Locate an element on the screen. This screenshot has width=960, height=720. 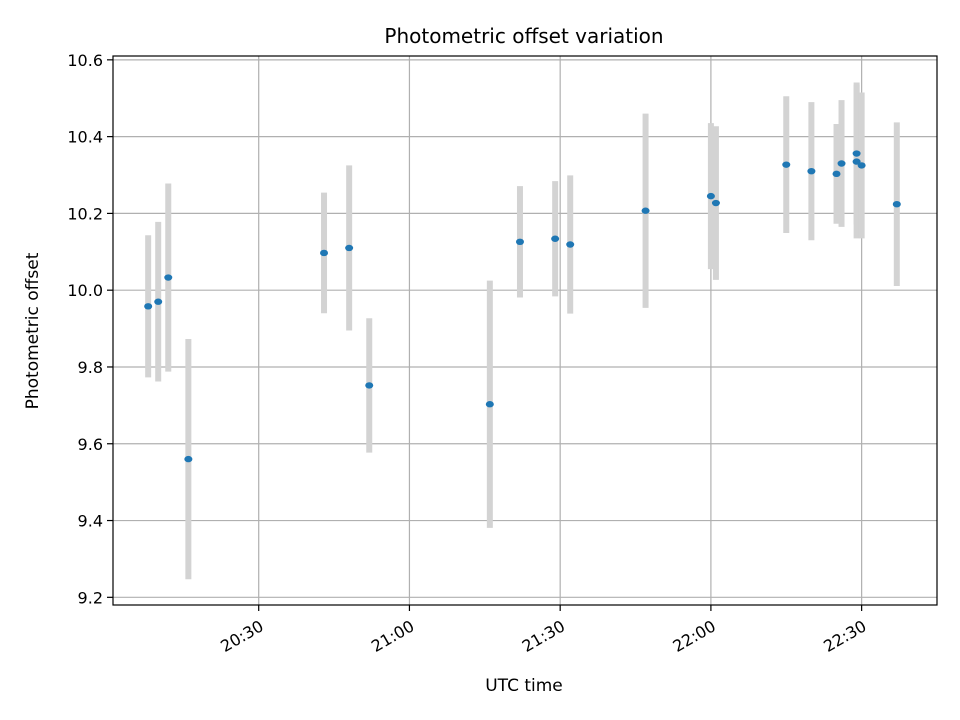
y-tick-label: 10.6 is located at coordinates (85, 60).